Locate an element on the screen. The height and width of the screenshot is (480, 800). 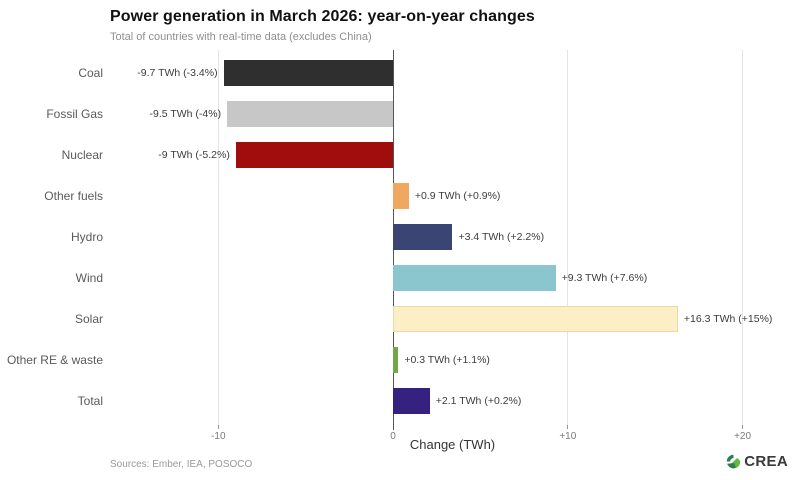
crea-logo: CREA is located at coordinates (757, 461).